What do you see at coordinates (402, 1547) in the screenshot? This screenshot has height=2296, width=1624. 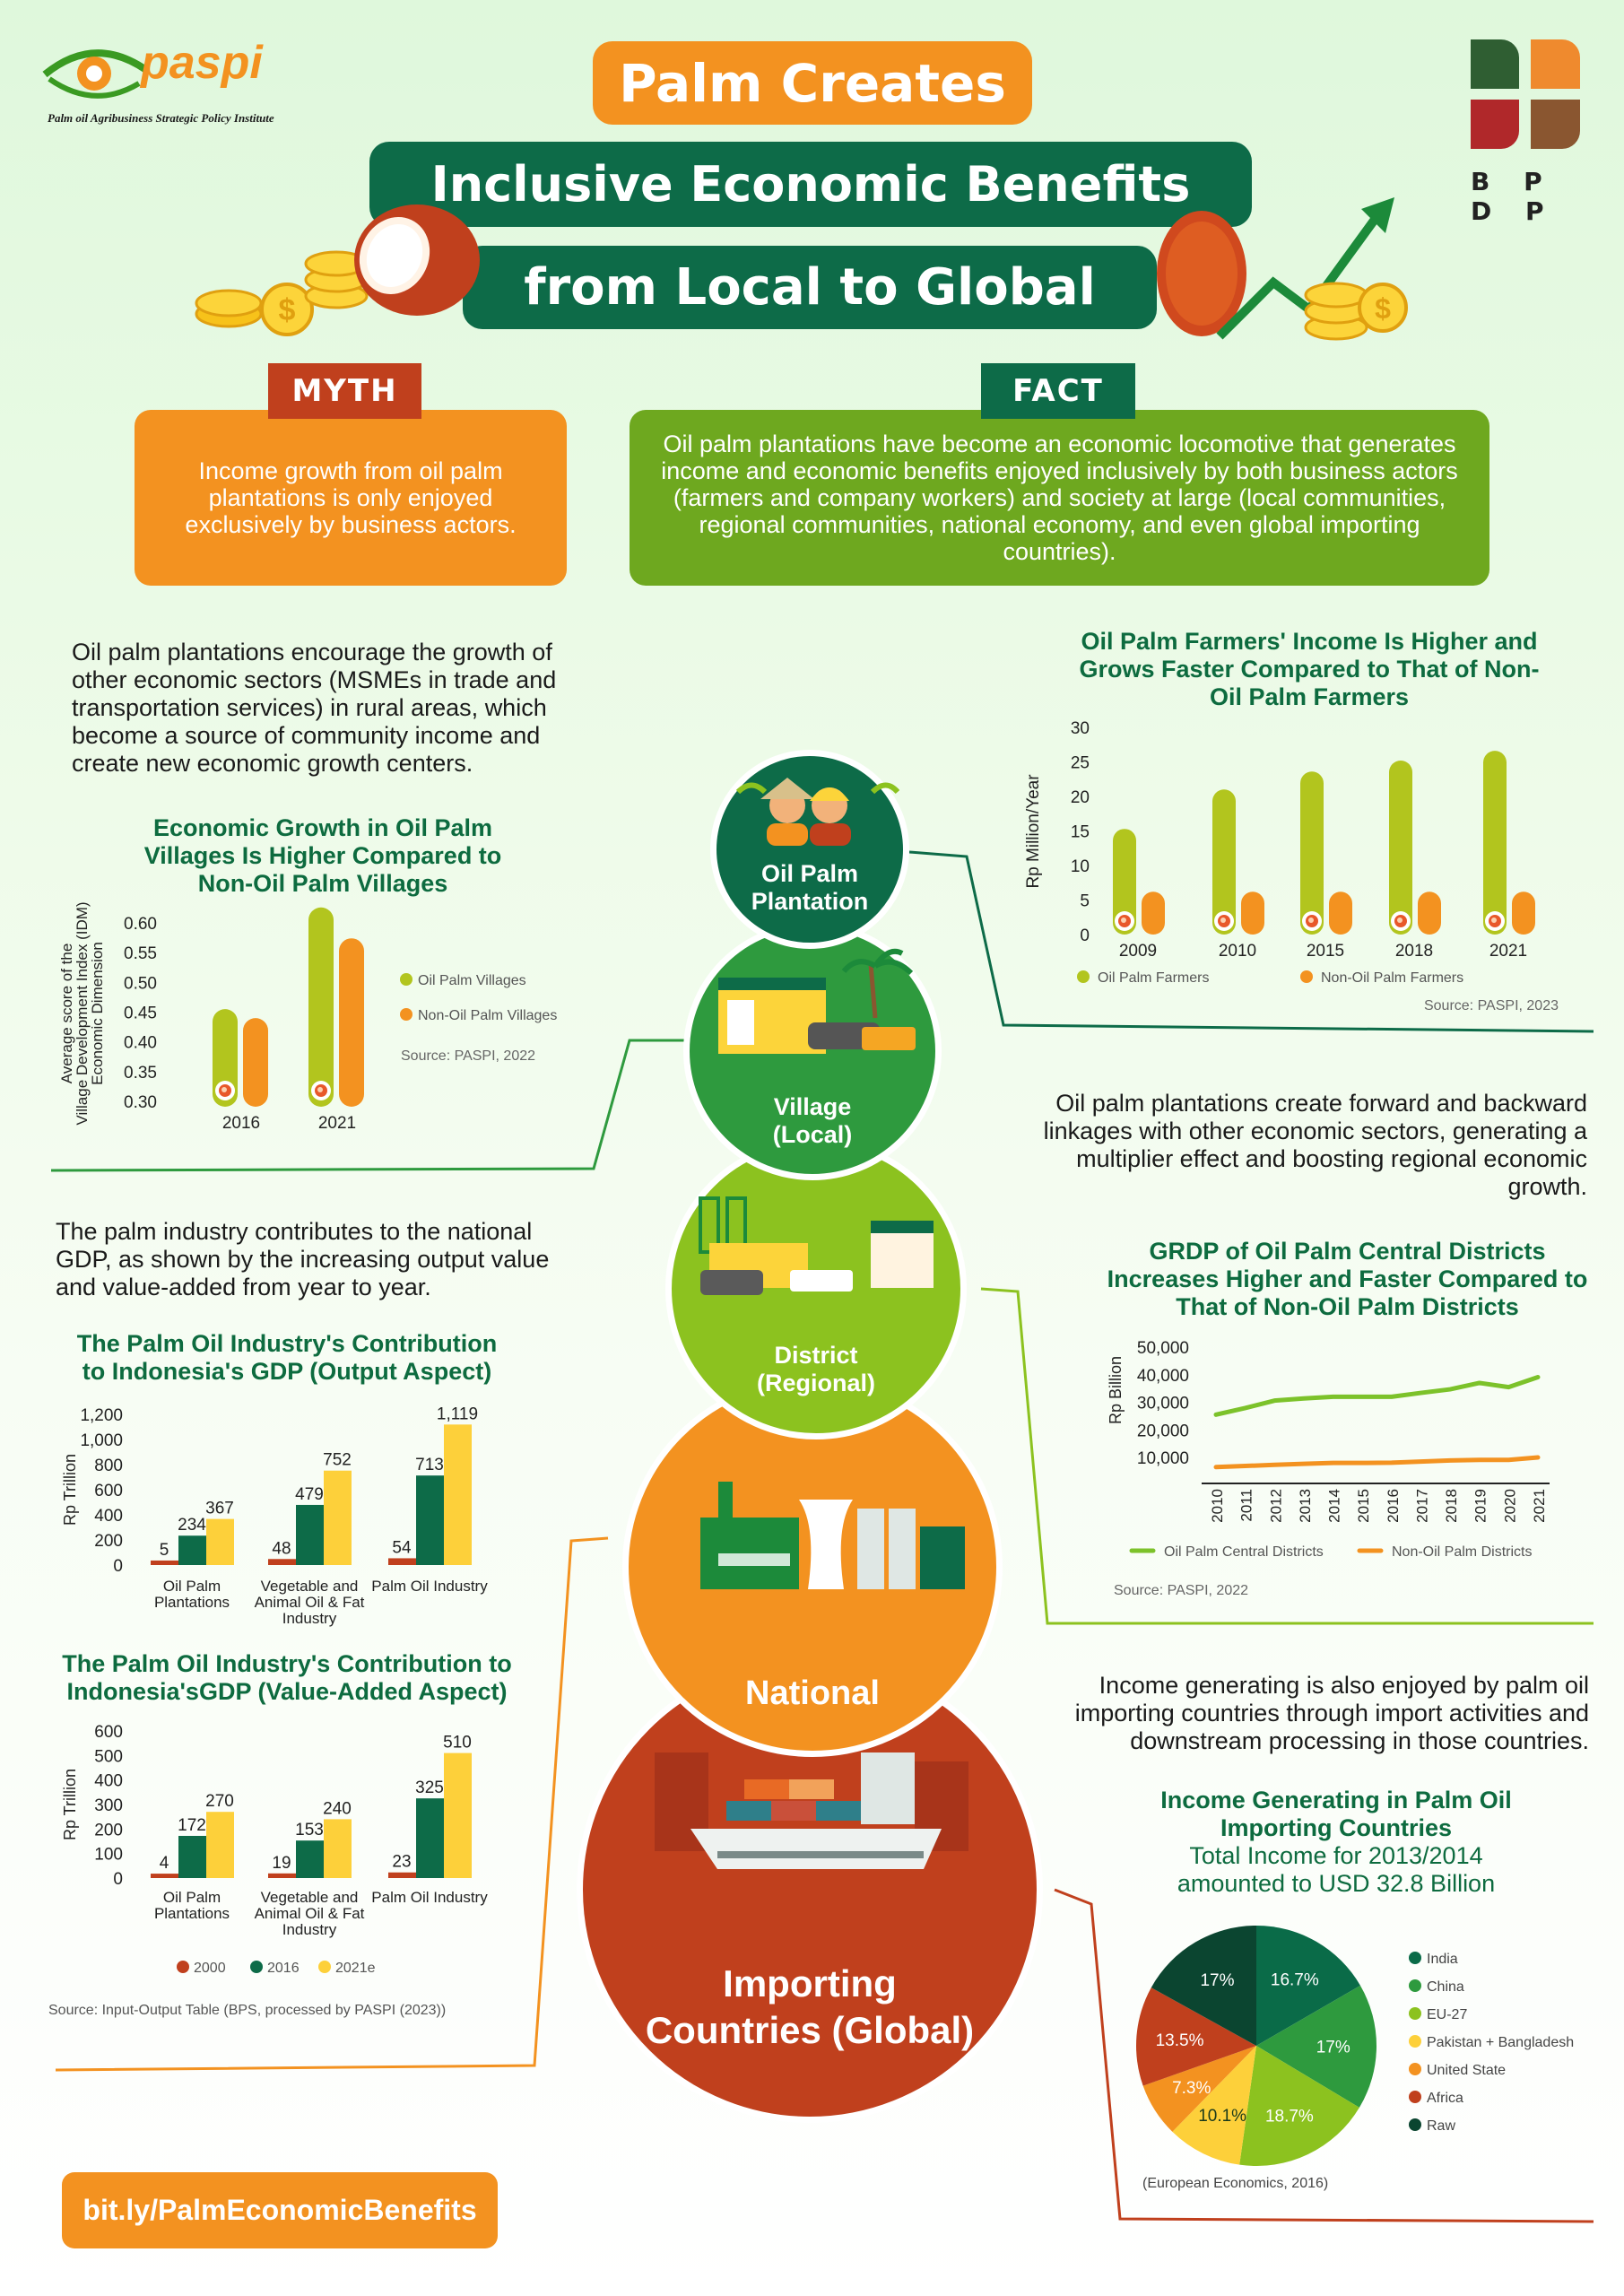 I see `data-label: 54` at bounding box center [402, 1547].